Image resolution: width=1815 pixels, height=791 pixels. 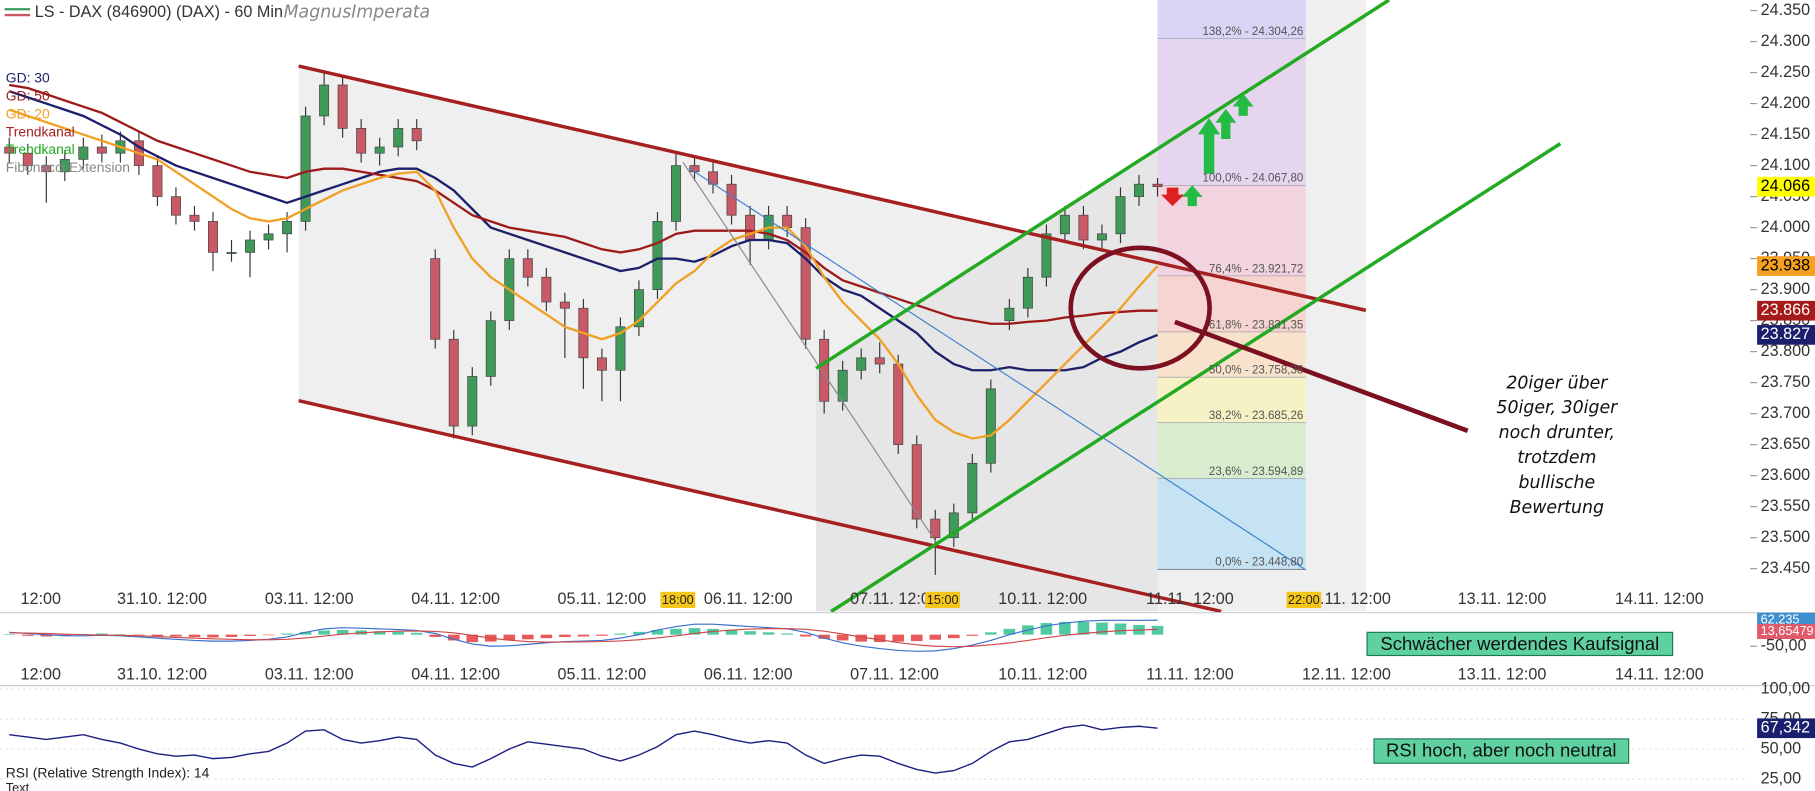 I want to click on fib-label: 50,0% - 23.758,38, so click(x=1256, y=371).